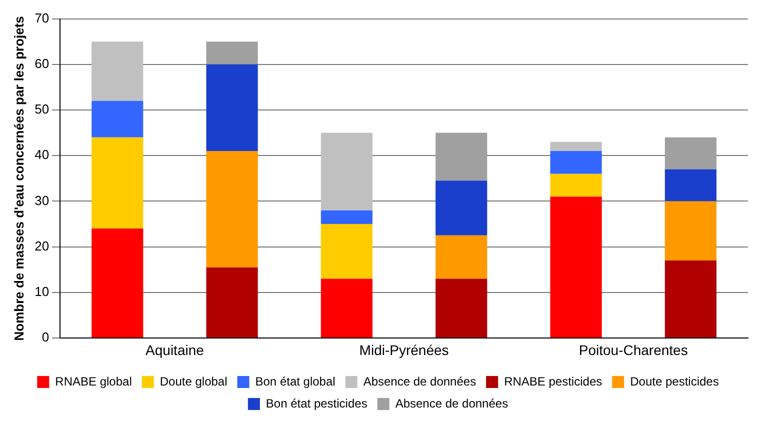 Image resolution: width=777 pixels, height=435 pixels. Describe the element at coordinates (42, 246) in the screenshot. I see `y-tick-label: 20` at that location.